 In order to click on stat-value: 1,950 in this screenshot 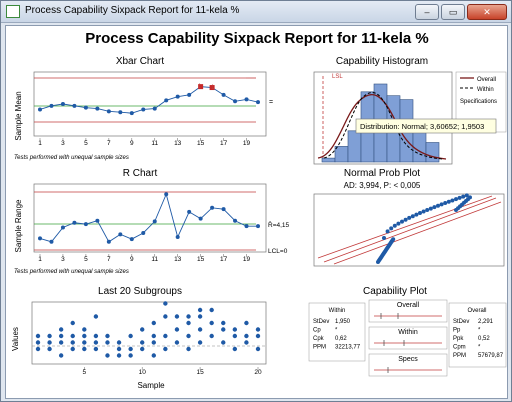, I will do `click(343, 322)`.